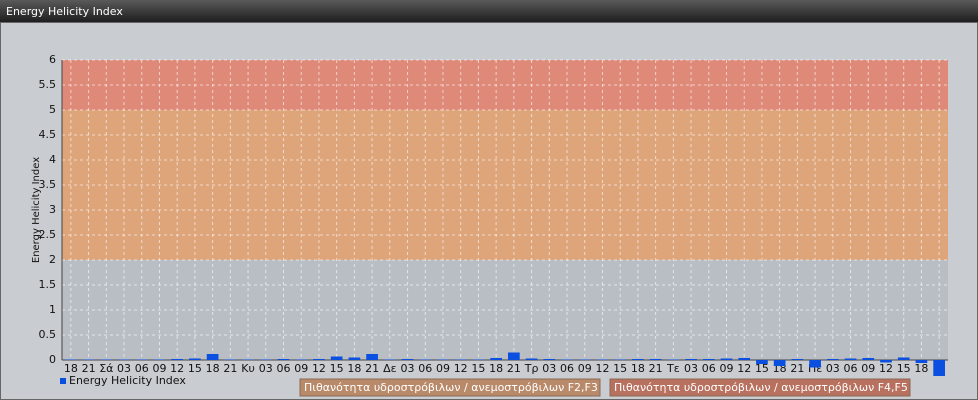 The image size is (978, 400). Describe the element at coordinates (390, 368) in the screenshot. I see `x-tick-label: Δε` at that location.